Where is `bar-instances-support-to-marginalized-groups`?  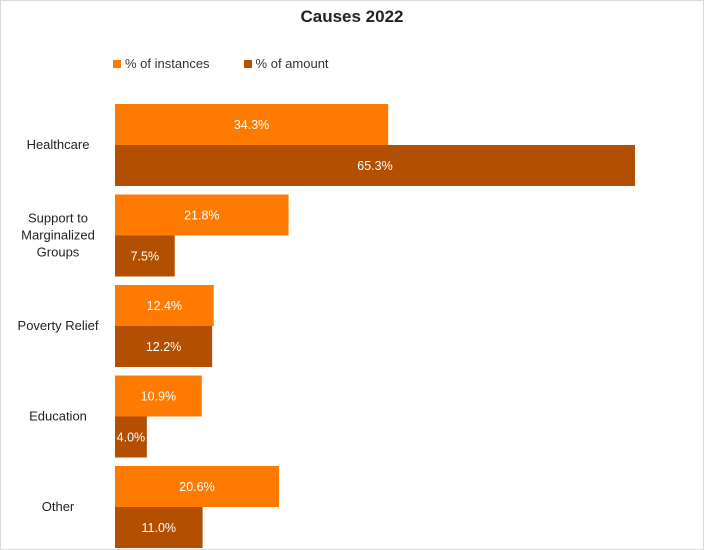
bar-instances-support-to-marginalized-groups is located at coordinates (202, 215).